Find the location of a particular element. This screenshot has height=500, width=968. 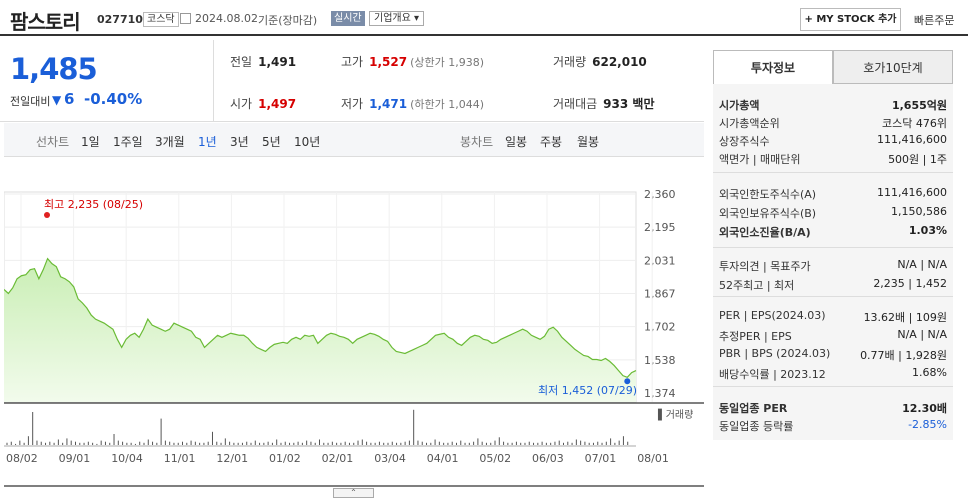

info-row: 외국인보유주식수(B) 1,150,586 is located at coordinates (833, 213).